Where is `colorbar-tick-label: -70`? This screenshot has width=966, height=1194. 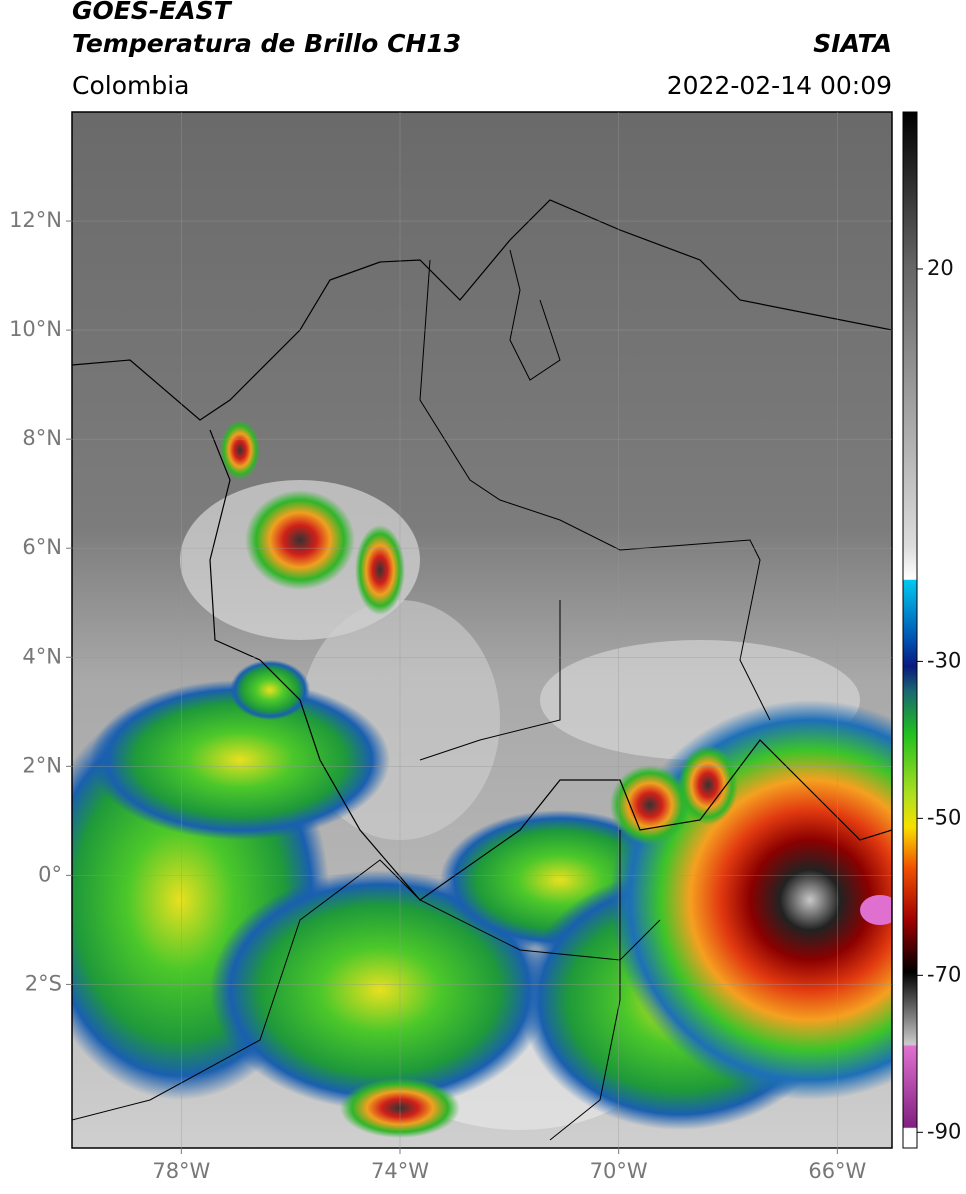
colorbar-tick-label: -70 is located at coordinates (944, 974).